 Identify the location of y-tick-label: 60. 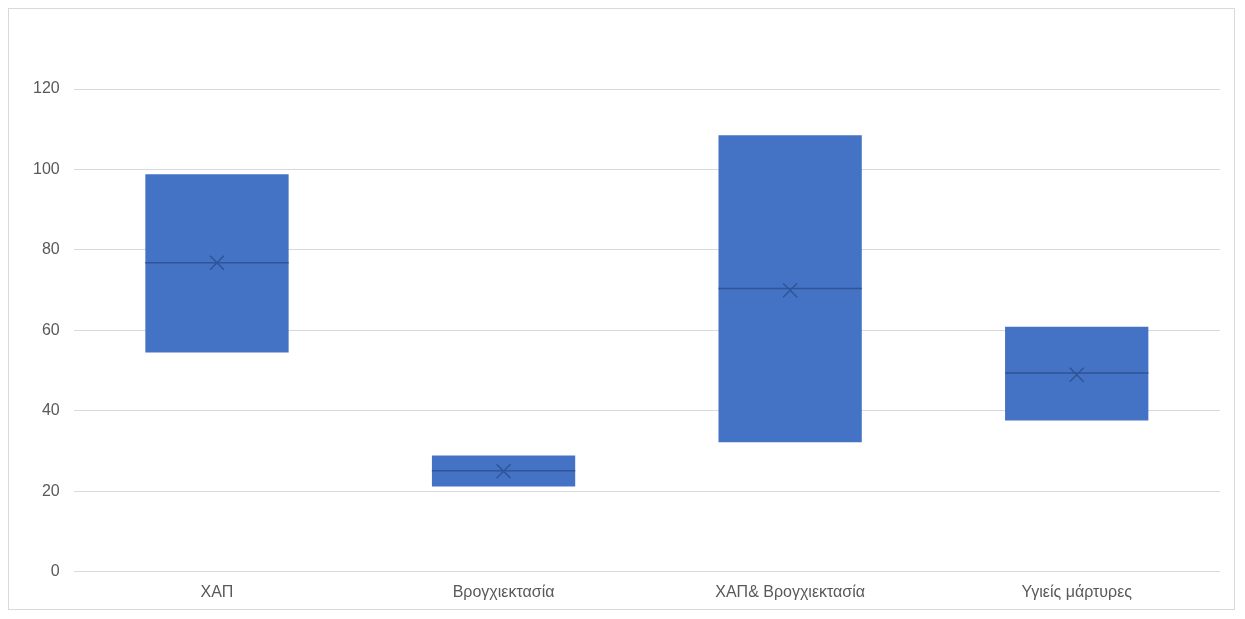
(50, 329).